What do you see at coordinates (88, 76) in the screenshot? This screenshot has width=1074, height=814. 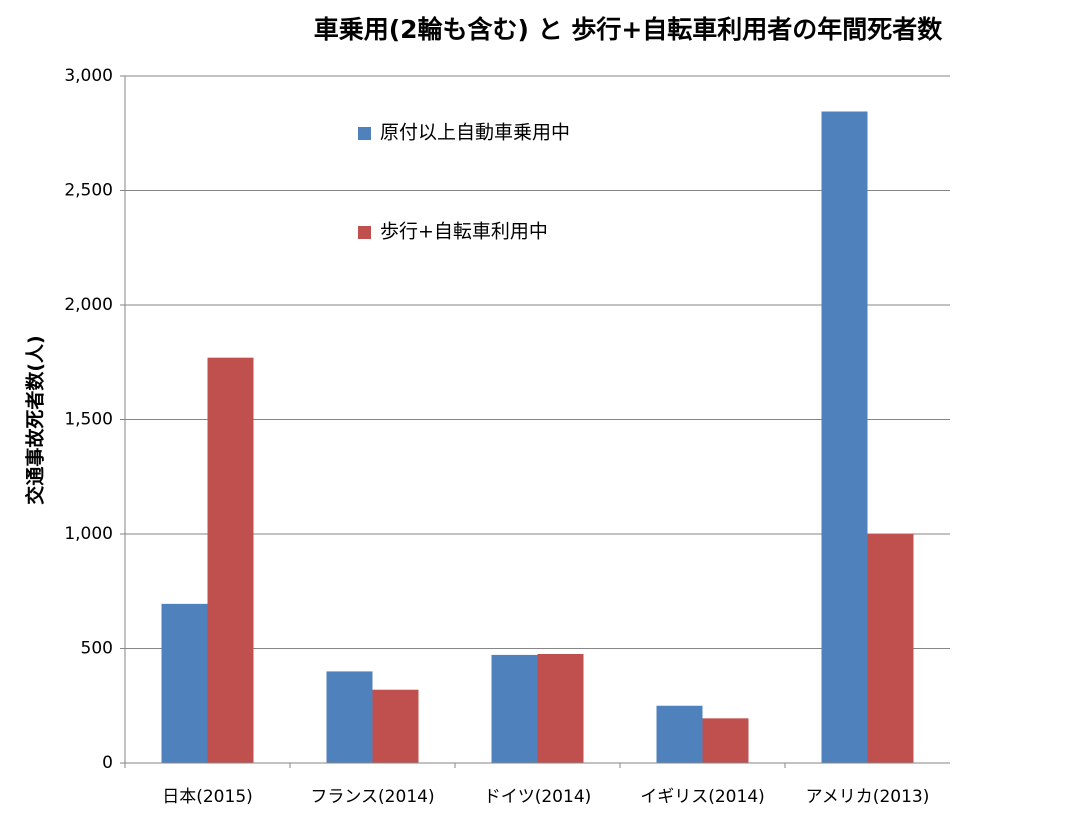 I see `y-tick-label: 3,000` at bounding box center [88, 76].